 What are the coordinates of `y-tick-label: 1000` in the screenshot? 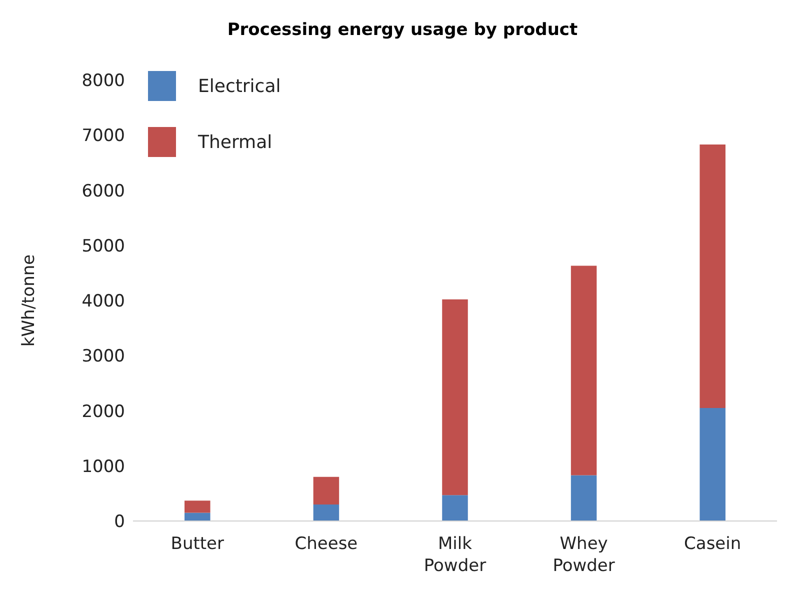 It's located at (103, 466).